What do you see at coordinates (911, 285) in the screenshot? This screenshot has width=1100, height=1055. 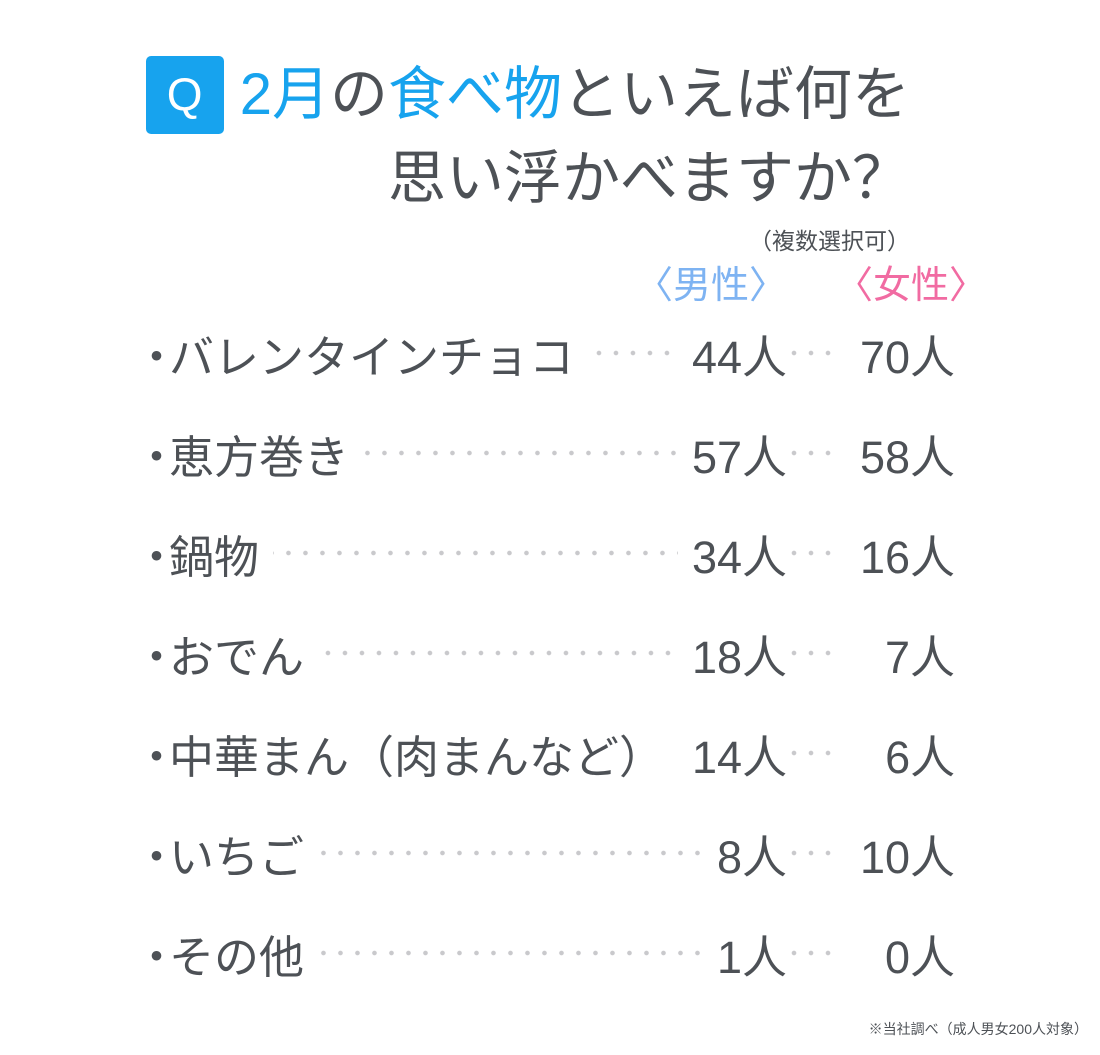 I see `female-column-header: 〈女性〉` at bounding box center [911, 285].